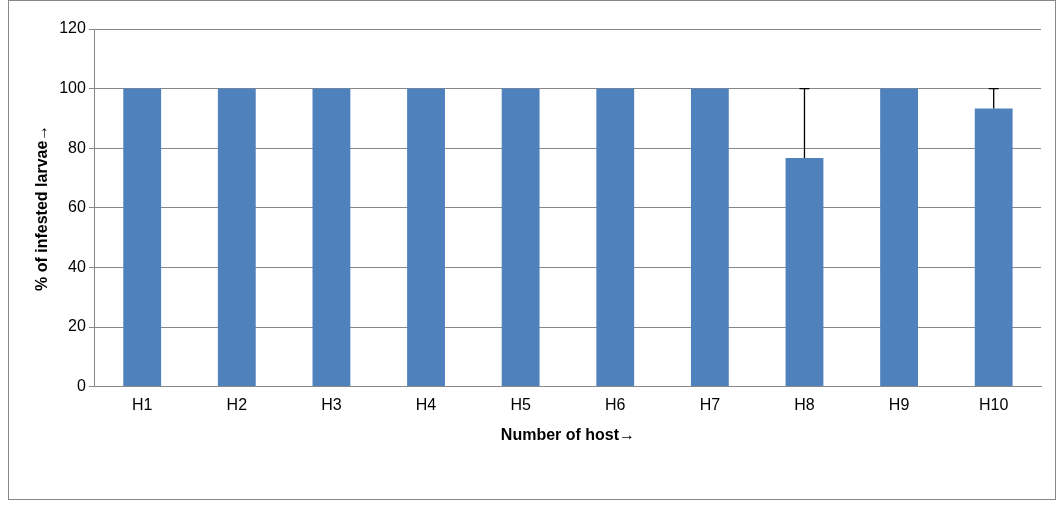 The image size is (1063, 506). Describe the element at coordinates (77, 326) in the screenshot. I see `y-tick-label: 20` at that location.